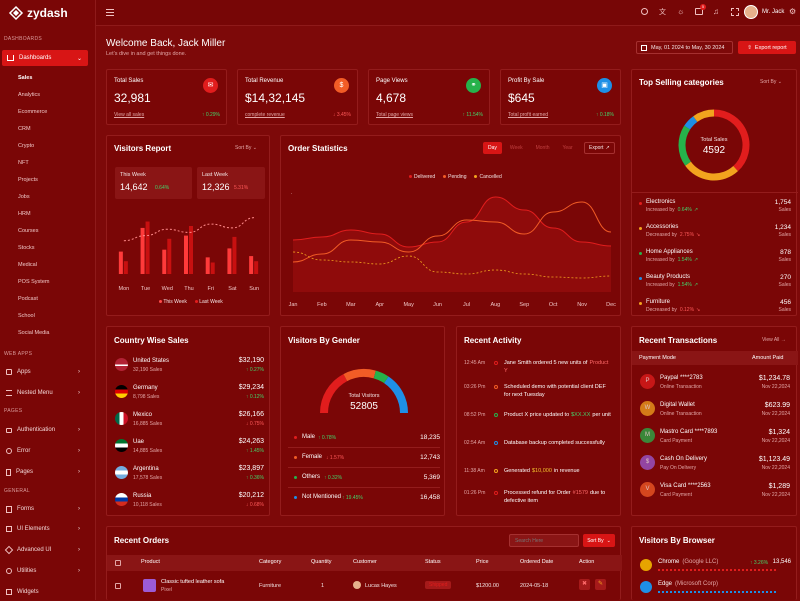 Image resolution: width=800 pixels, height=601 pixels. Describe the element at coordinates (46, 393) in the screenshot. I see `sidebar-item-nested-menu: Nested Menu ›` at that location.